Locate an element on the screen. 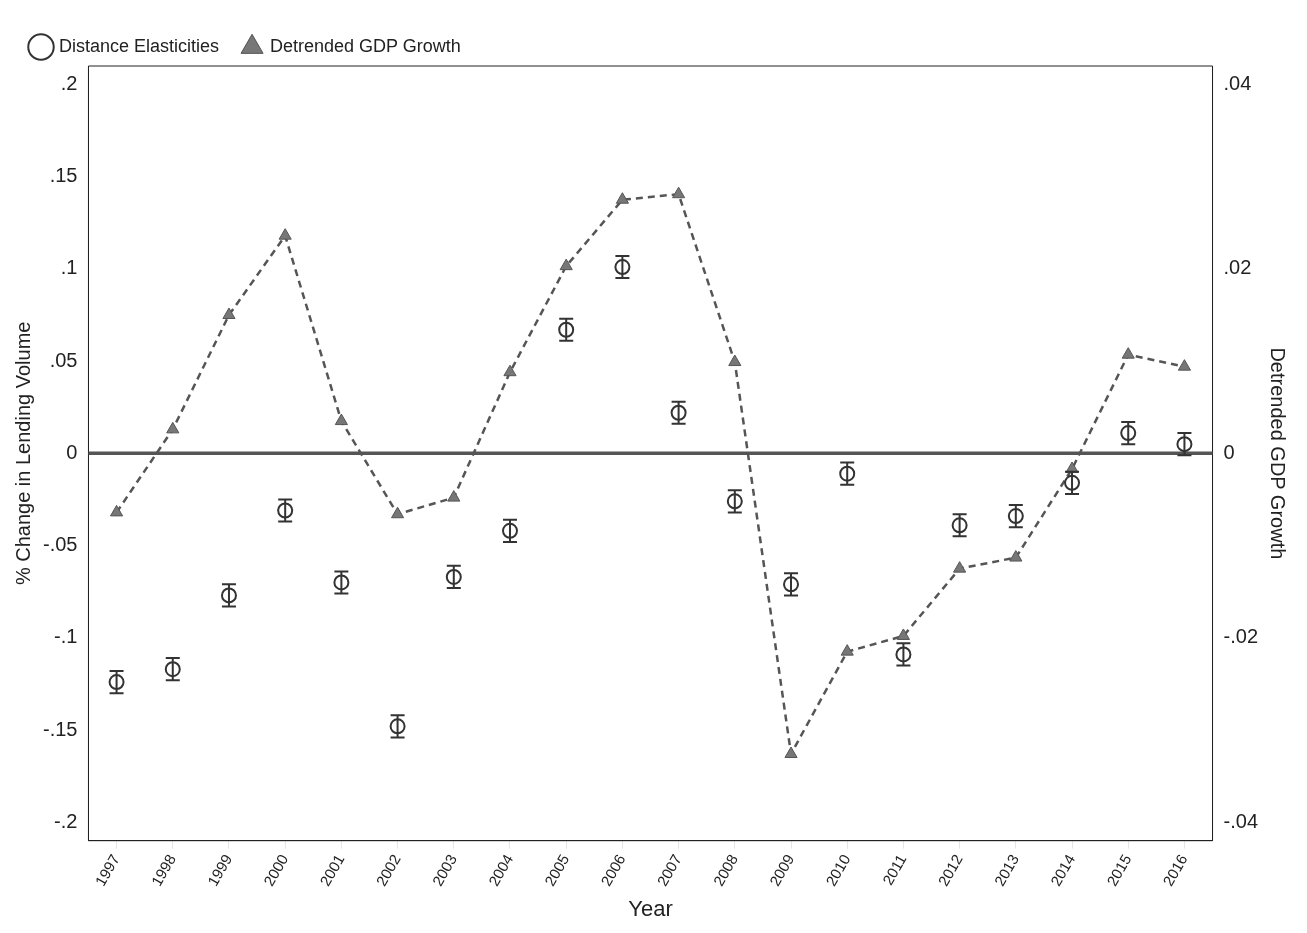 This screenshot has height=933, width=1307. y2-axis-title: Detrended GDP Growth is located at coordinates (1278, 453).